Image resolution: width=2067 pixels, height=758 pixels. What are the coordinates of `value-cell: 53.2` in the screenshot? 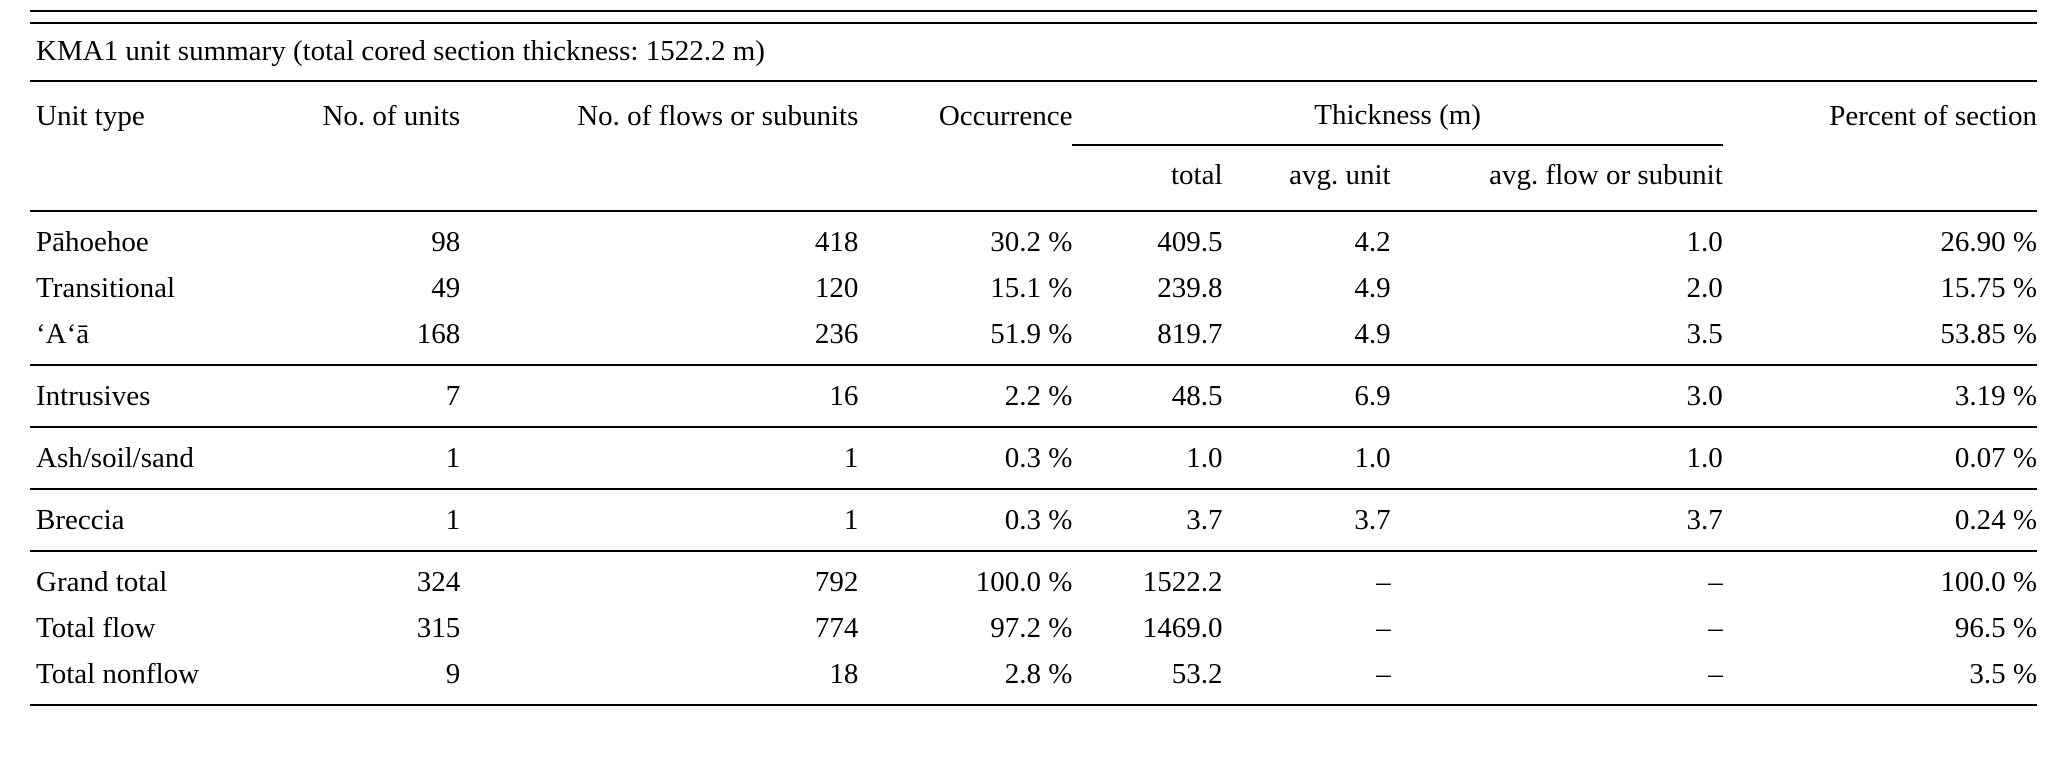 It's located at (1197, 674).